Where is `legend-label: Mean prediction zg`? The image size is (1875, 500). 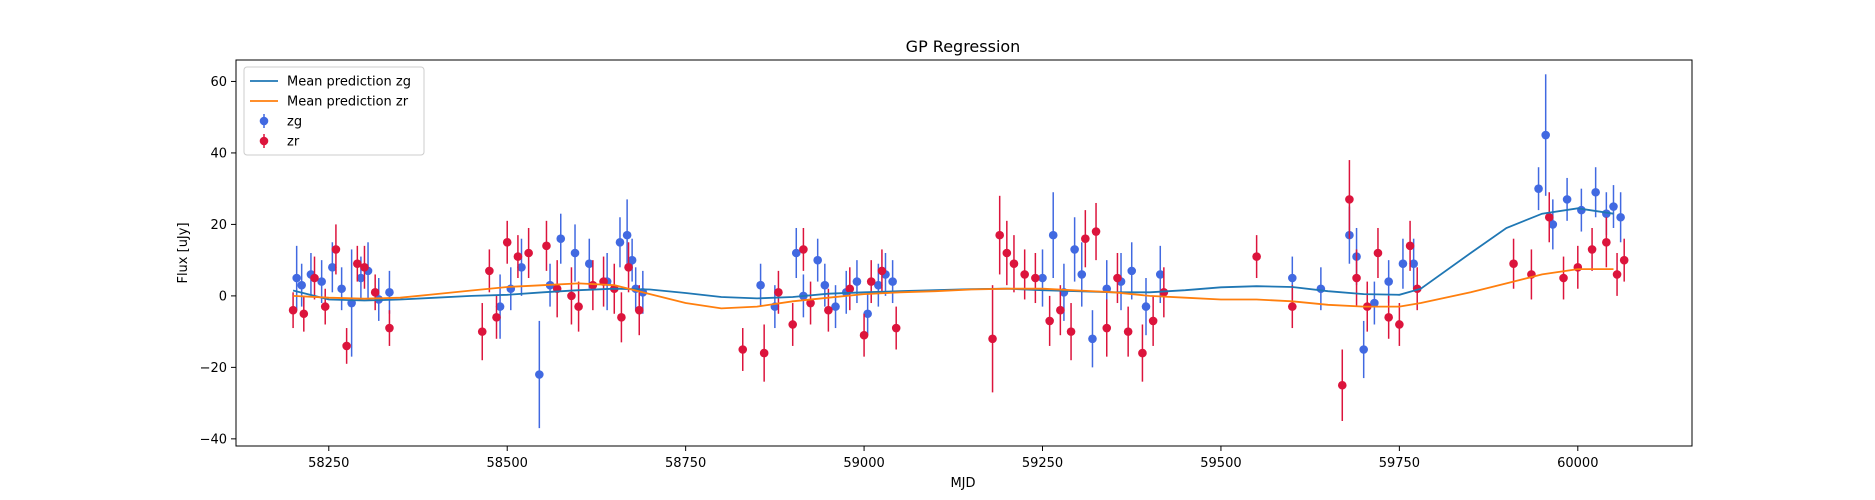
legend-label: Mean prediction zg is located at coordinates (349, 82).